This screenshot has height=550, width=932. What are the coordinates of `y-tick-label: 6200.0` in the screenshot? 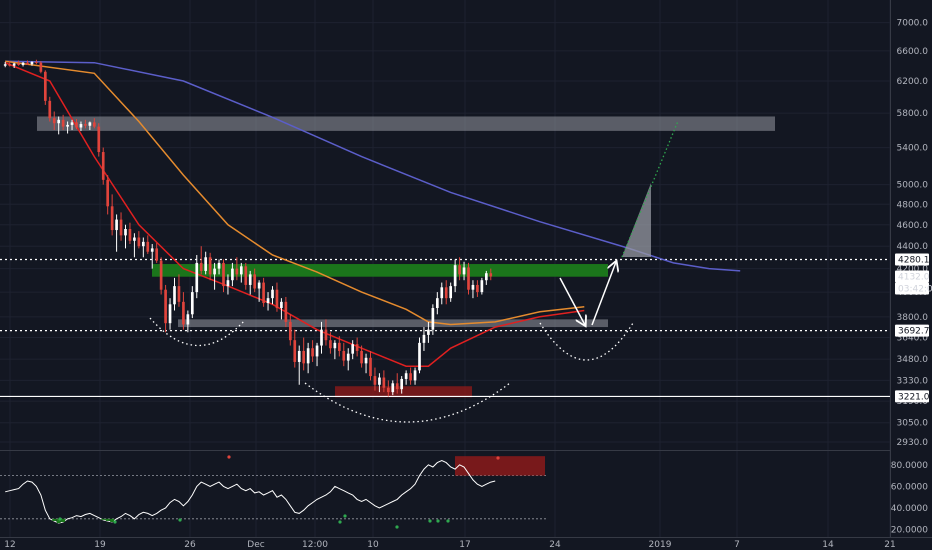 It's located at (913, 82).